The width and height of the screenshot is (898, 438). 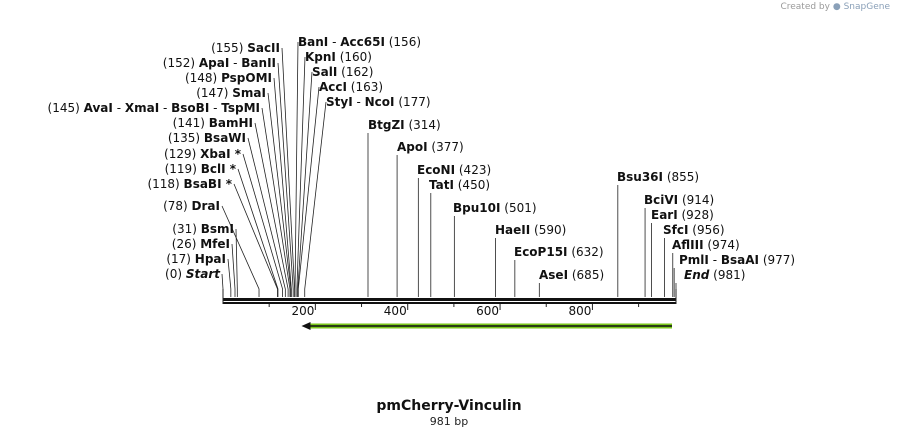 I want to click on cut-site-label: (0) Start, so click(x=193, y=274).